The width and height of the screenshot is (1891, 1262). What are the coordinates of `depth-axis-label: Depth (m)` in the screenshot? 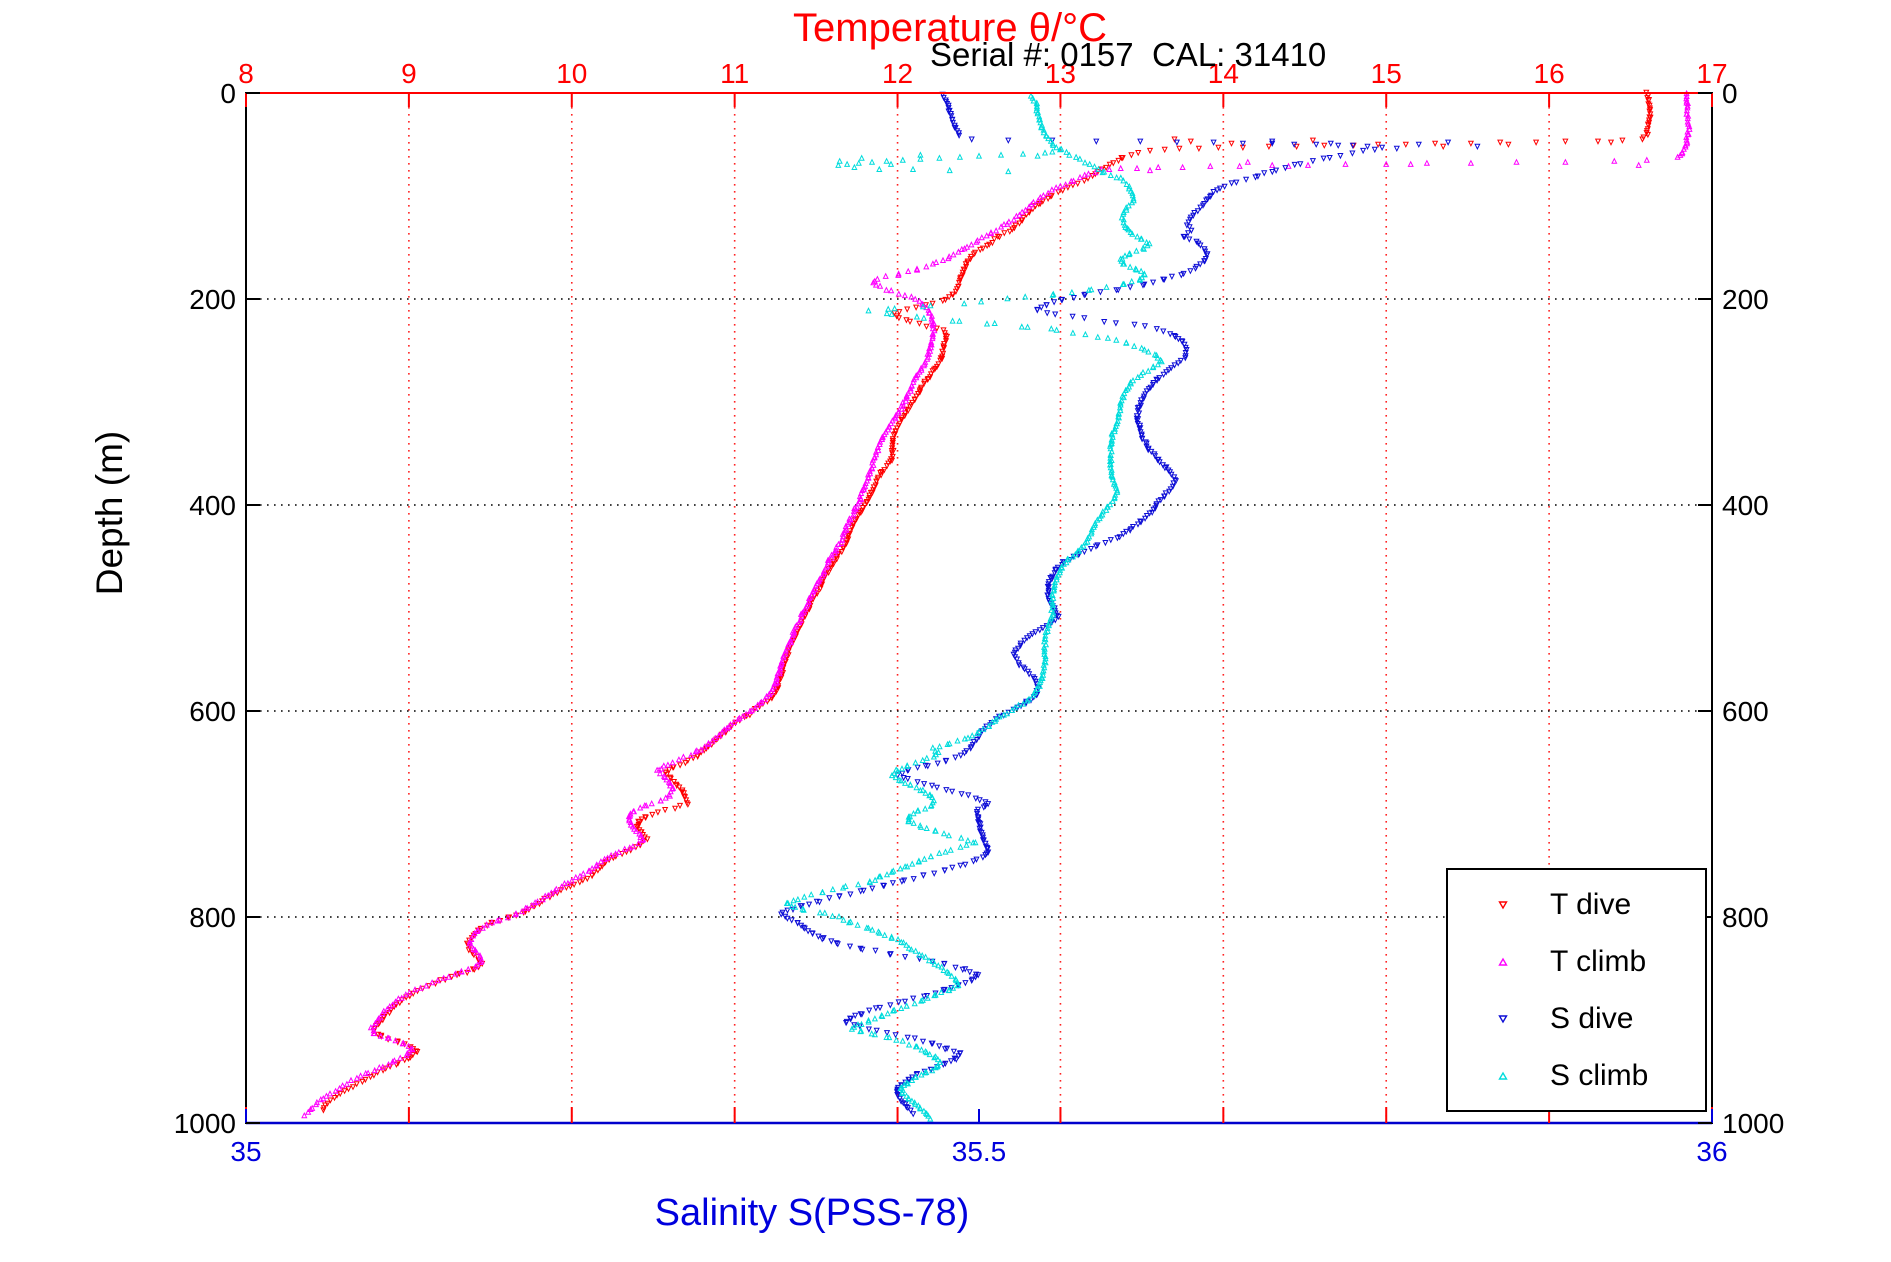 It's located at (109, 513).